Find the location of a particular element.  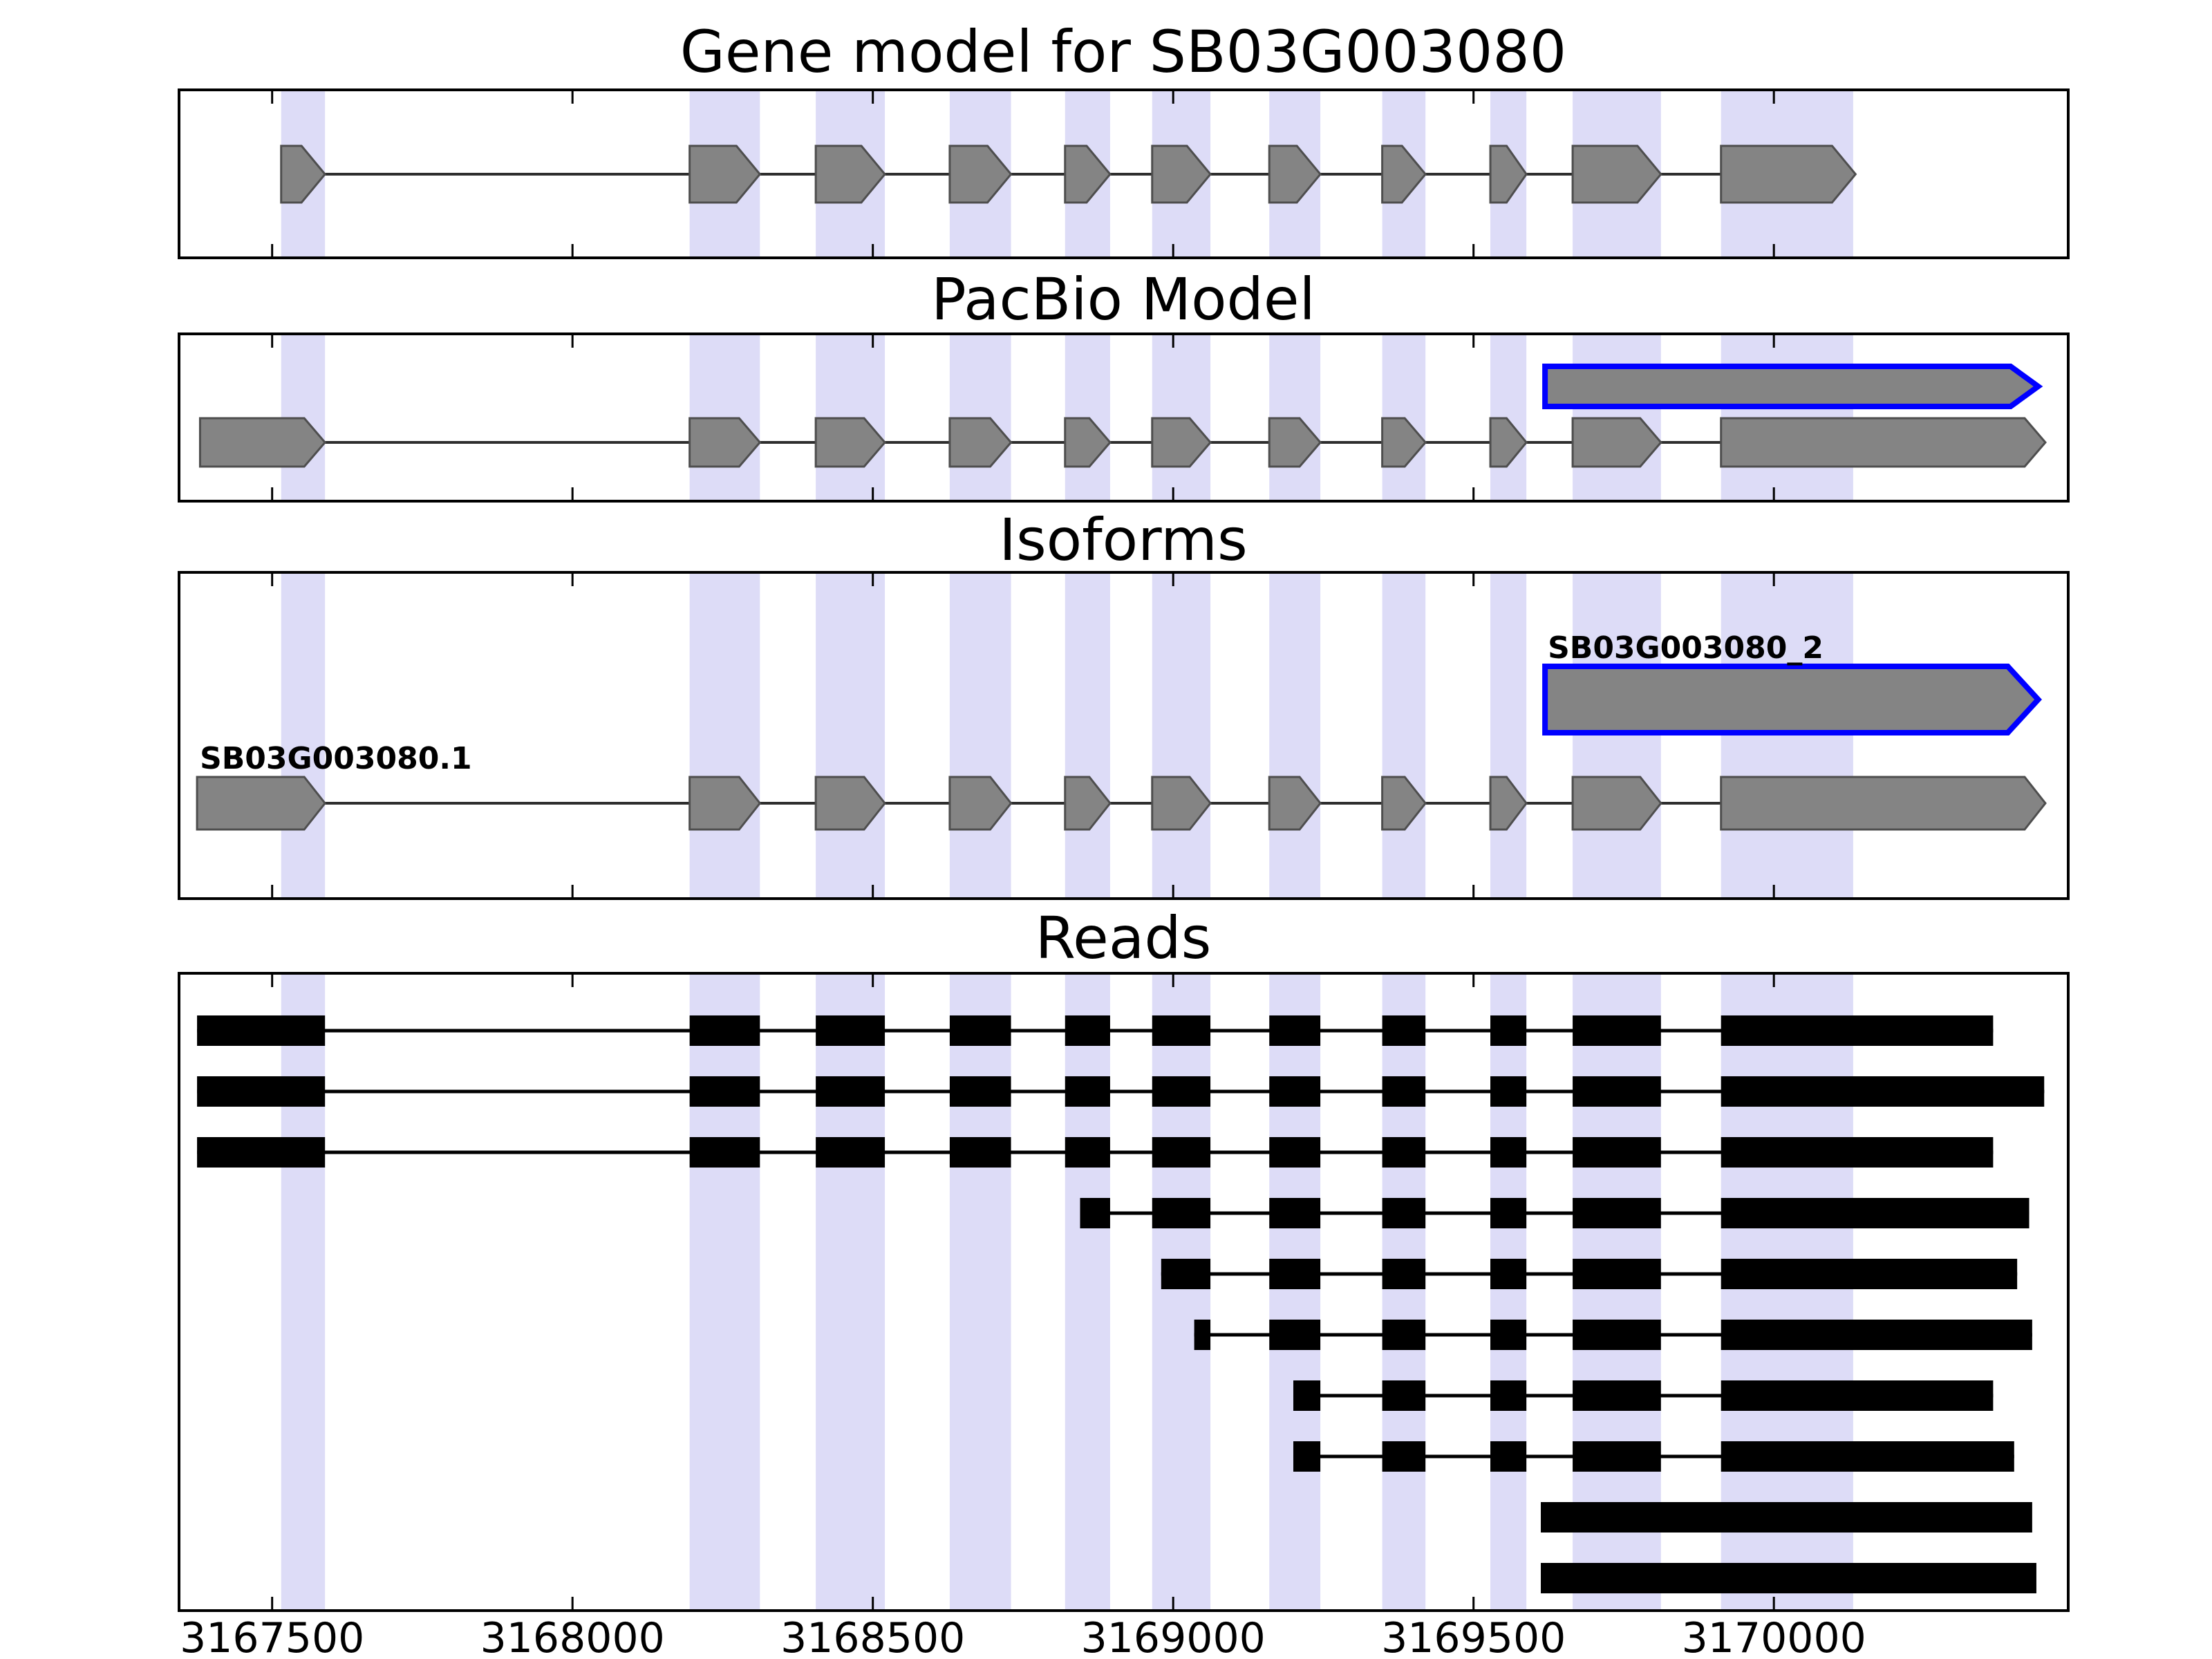

panel-title-pacbio-model: PacBio Model is located at coordinates (1123, 299).